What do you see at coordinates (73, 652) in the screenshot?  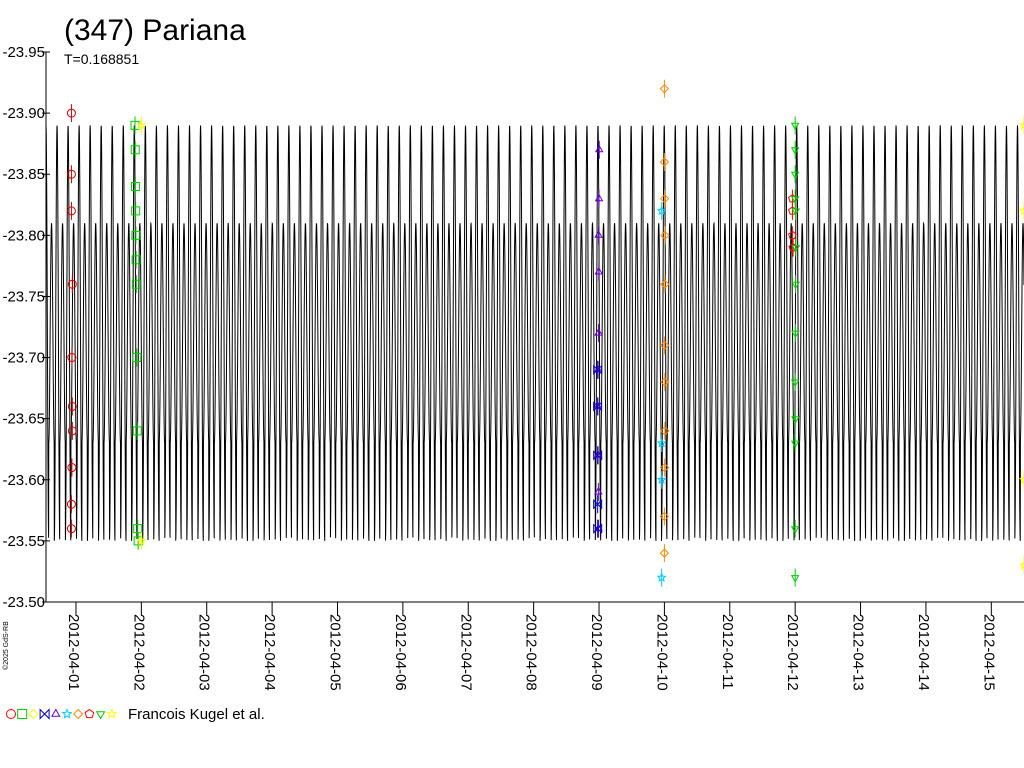 I see `x-tick-label: 2012-04-01` at bounding box center [73, 652].